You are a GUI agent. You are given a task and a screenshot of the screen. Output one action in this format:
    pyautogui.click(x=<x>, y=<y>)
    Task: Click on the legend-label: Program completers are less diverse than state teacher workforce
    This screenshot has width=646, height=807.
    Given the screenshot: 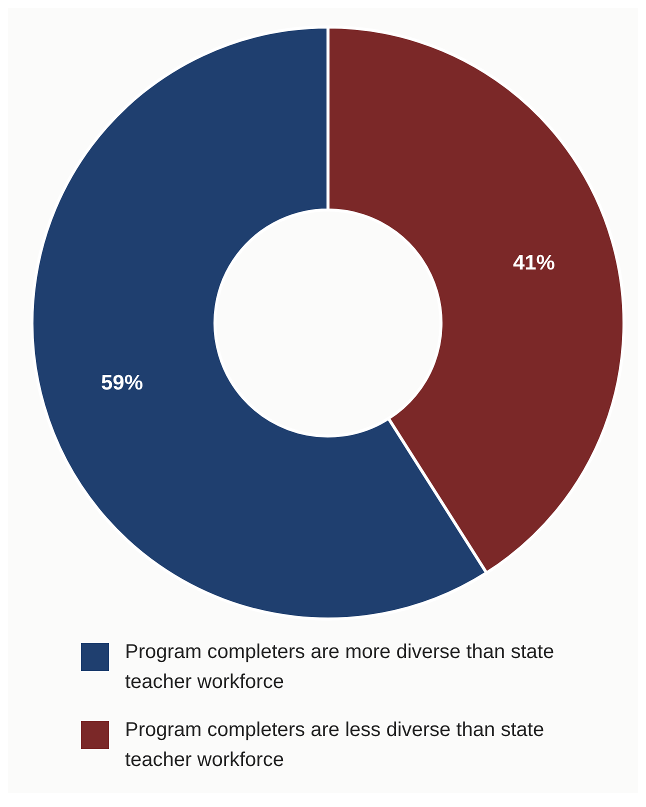 What is the action you would take?
    pyautogui.click(x=335, y=745)
    